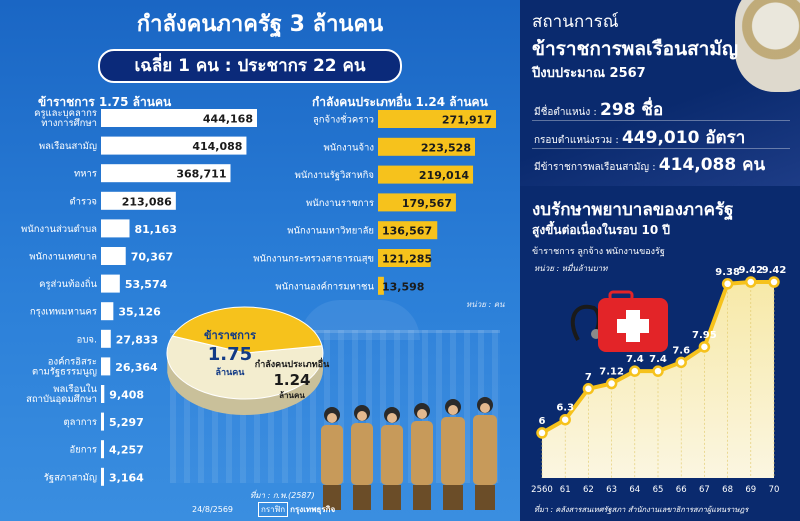 The height and width of the screenshot is (521, 800). Describe the element at coordinates (126, 395) in the screenshot. I see `gov-value-label: 9,408` at that location.